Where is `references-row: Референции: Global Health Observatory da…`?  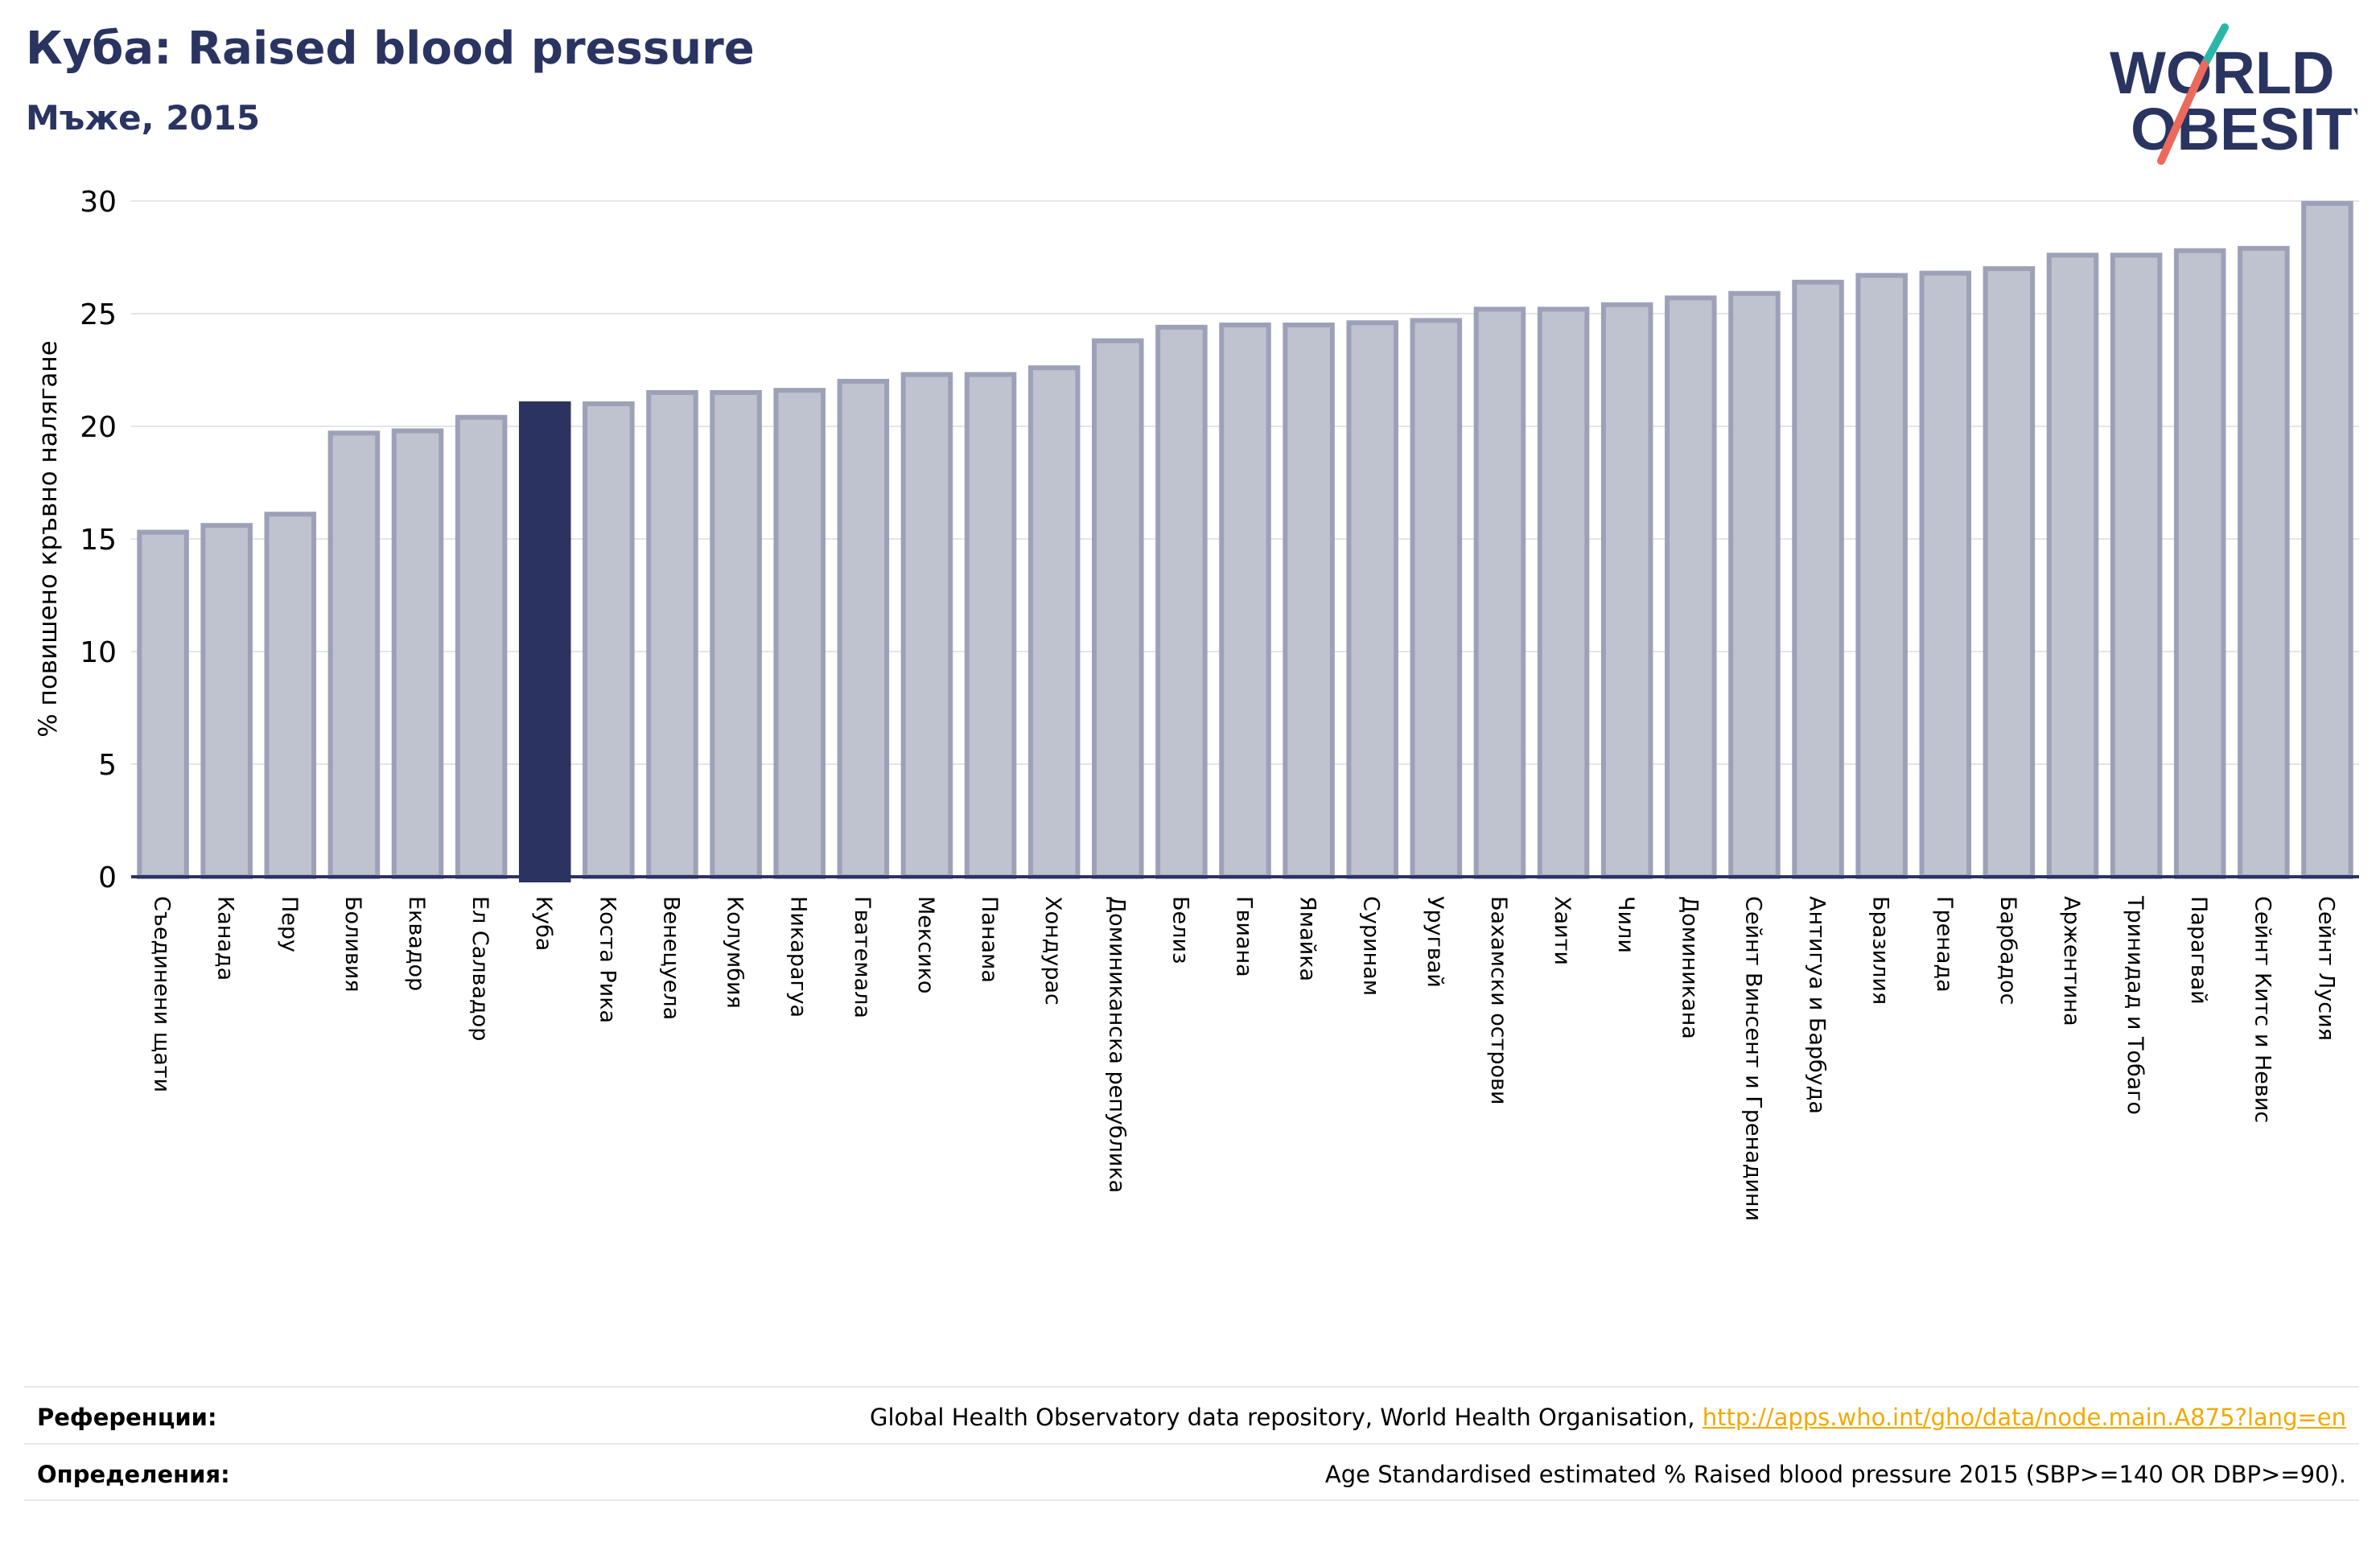 references-row: Референции: Global Health Observatory da… is located at coordinates (1191, 1415).